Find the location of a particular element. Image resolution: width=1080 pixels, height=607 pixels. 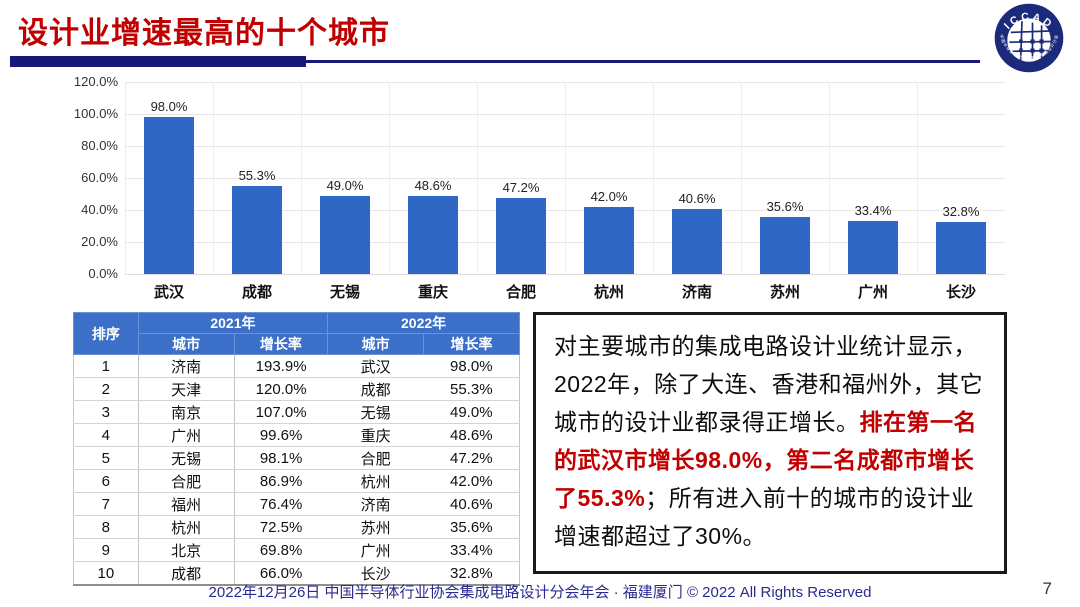

bar-slot: 47.2% is located at coordinates (521, 178).